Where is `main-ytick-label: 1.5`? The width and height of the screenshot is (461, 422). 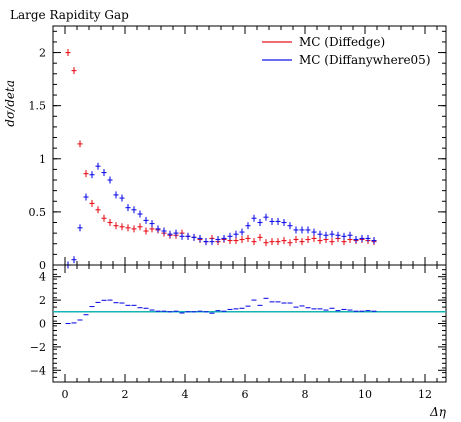 main-ytick-label: 1.5 is located at coordinates (38, 106).